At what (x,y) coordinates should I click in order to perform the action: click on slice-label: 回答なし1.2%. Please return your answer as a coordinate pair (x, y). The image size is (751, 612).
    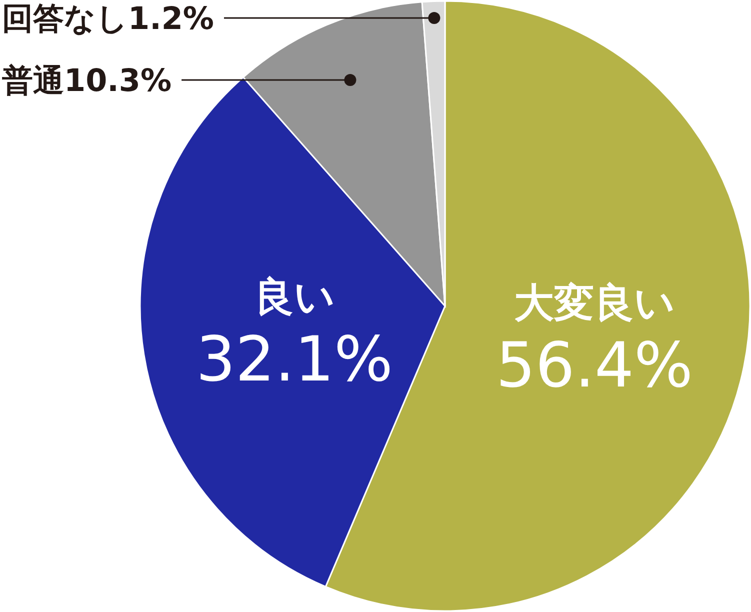
    Looking at the image, I should click on (108, 19).